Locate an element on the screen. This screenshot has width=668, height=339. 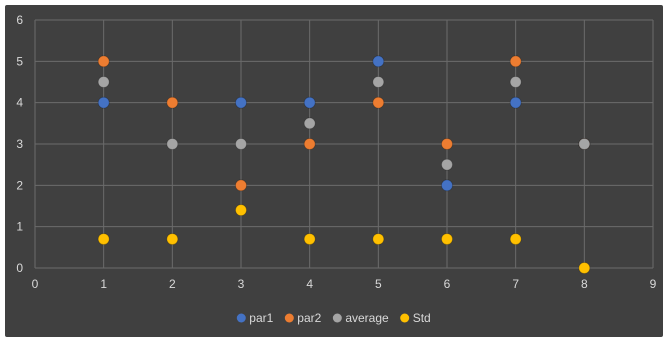
x-tick-label: 4 is located at coordinates (309, 284).